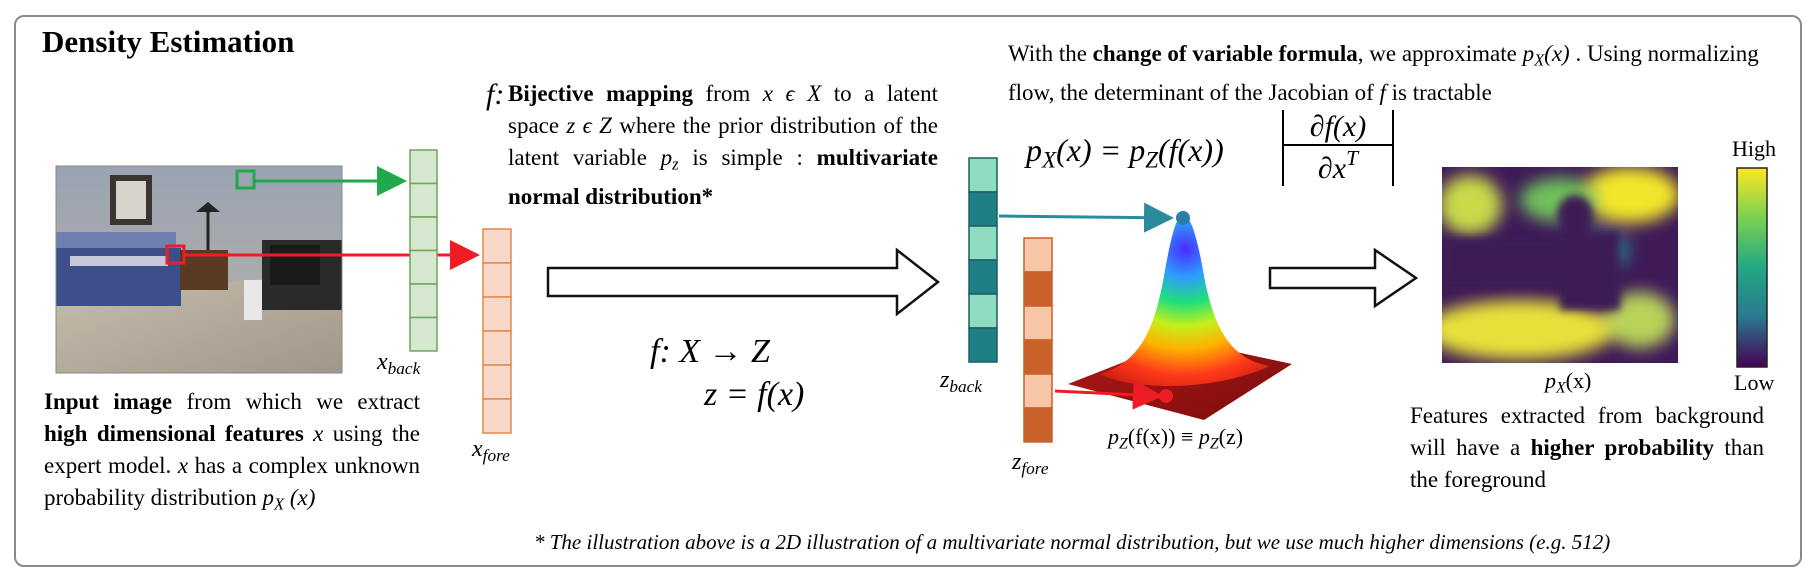 Image resolution: width=1816 pixels, height=582 pixels. What do you see at coordinates (1754, 382) in the screenshot?
I see `colorbar-low-label: Low` at bounding box center [1754, 382].